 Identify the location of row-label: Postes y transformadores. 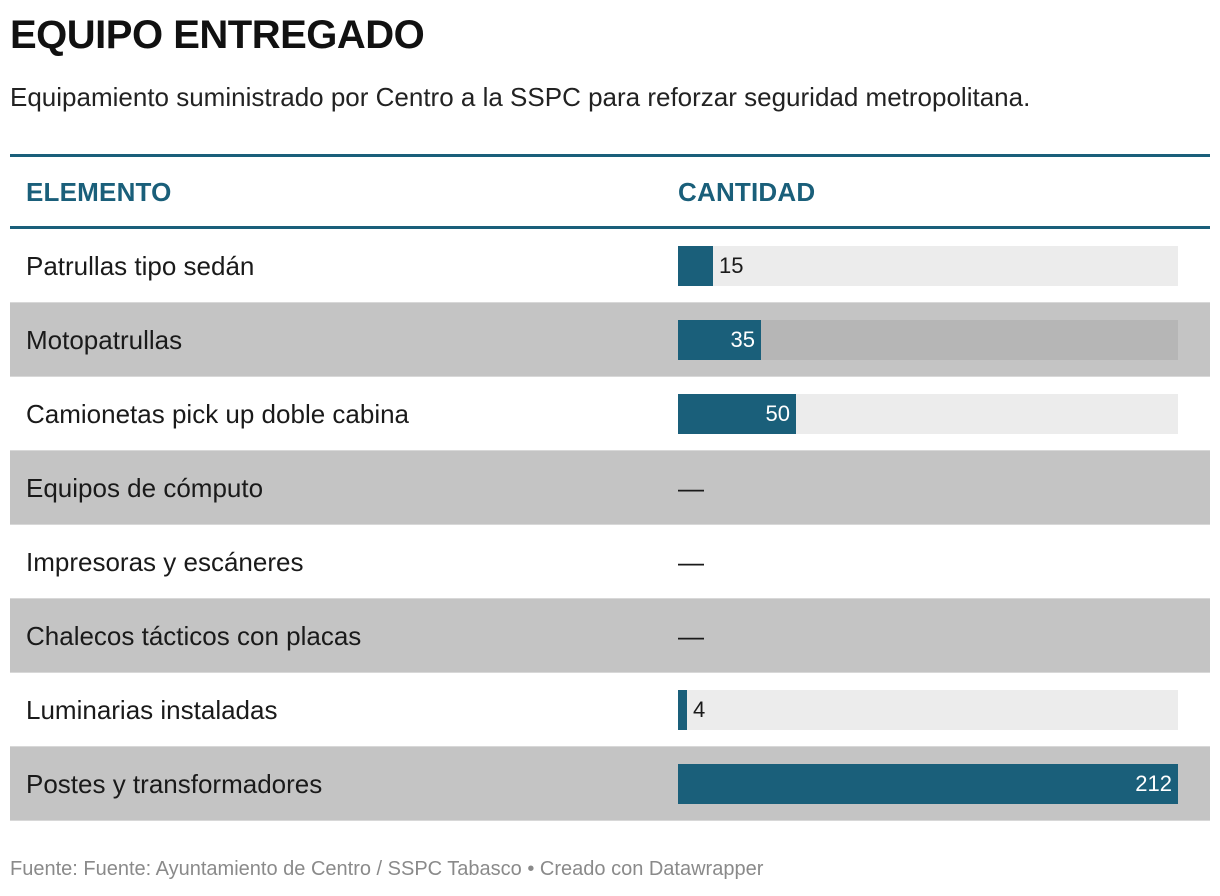
(174, 784).